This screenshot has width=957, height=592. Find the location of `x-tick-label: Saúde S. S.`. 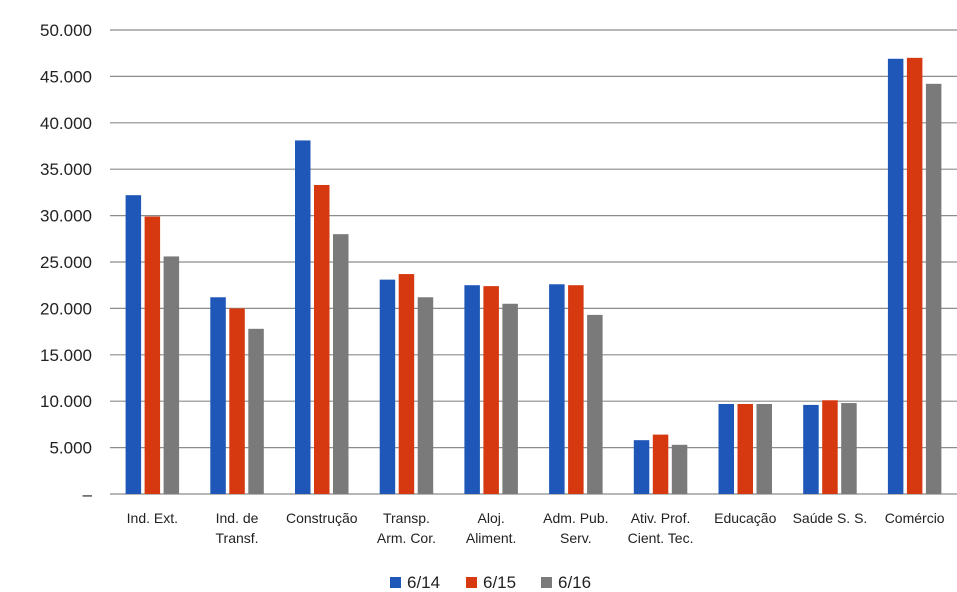

x-tick-label: Saúde S. S. is located at coordinates (830, 518).